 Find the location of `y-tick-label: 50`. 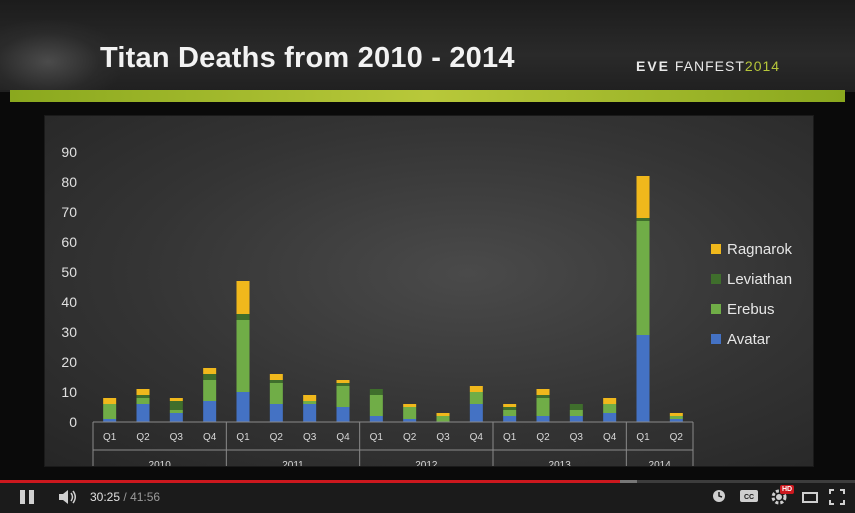

y-tick-label: 50 is located at coordinates (69, 272).